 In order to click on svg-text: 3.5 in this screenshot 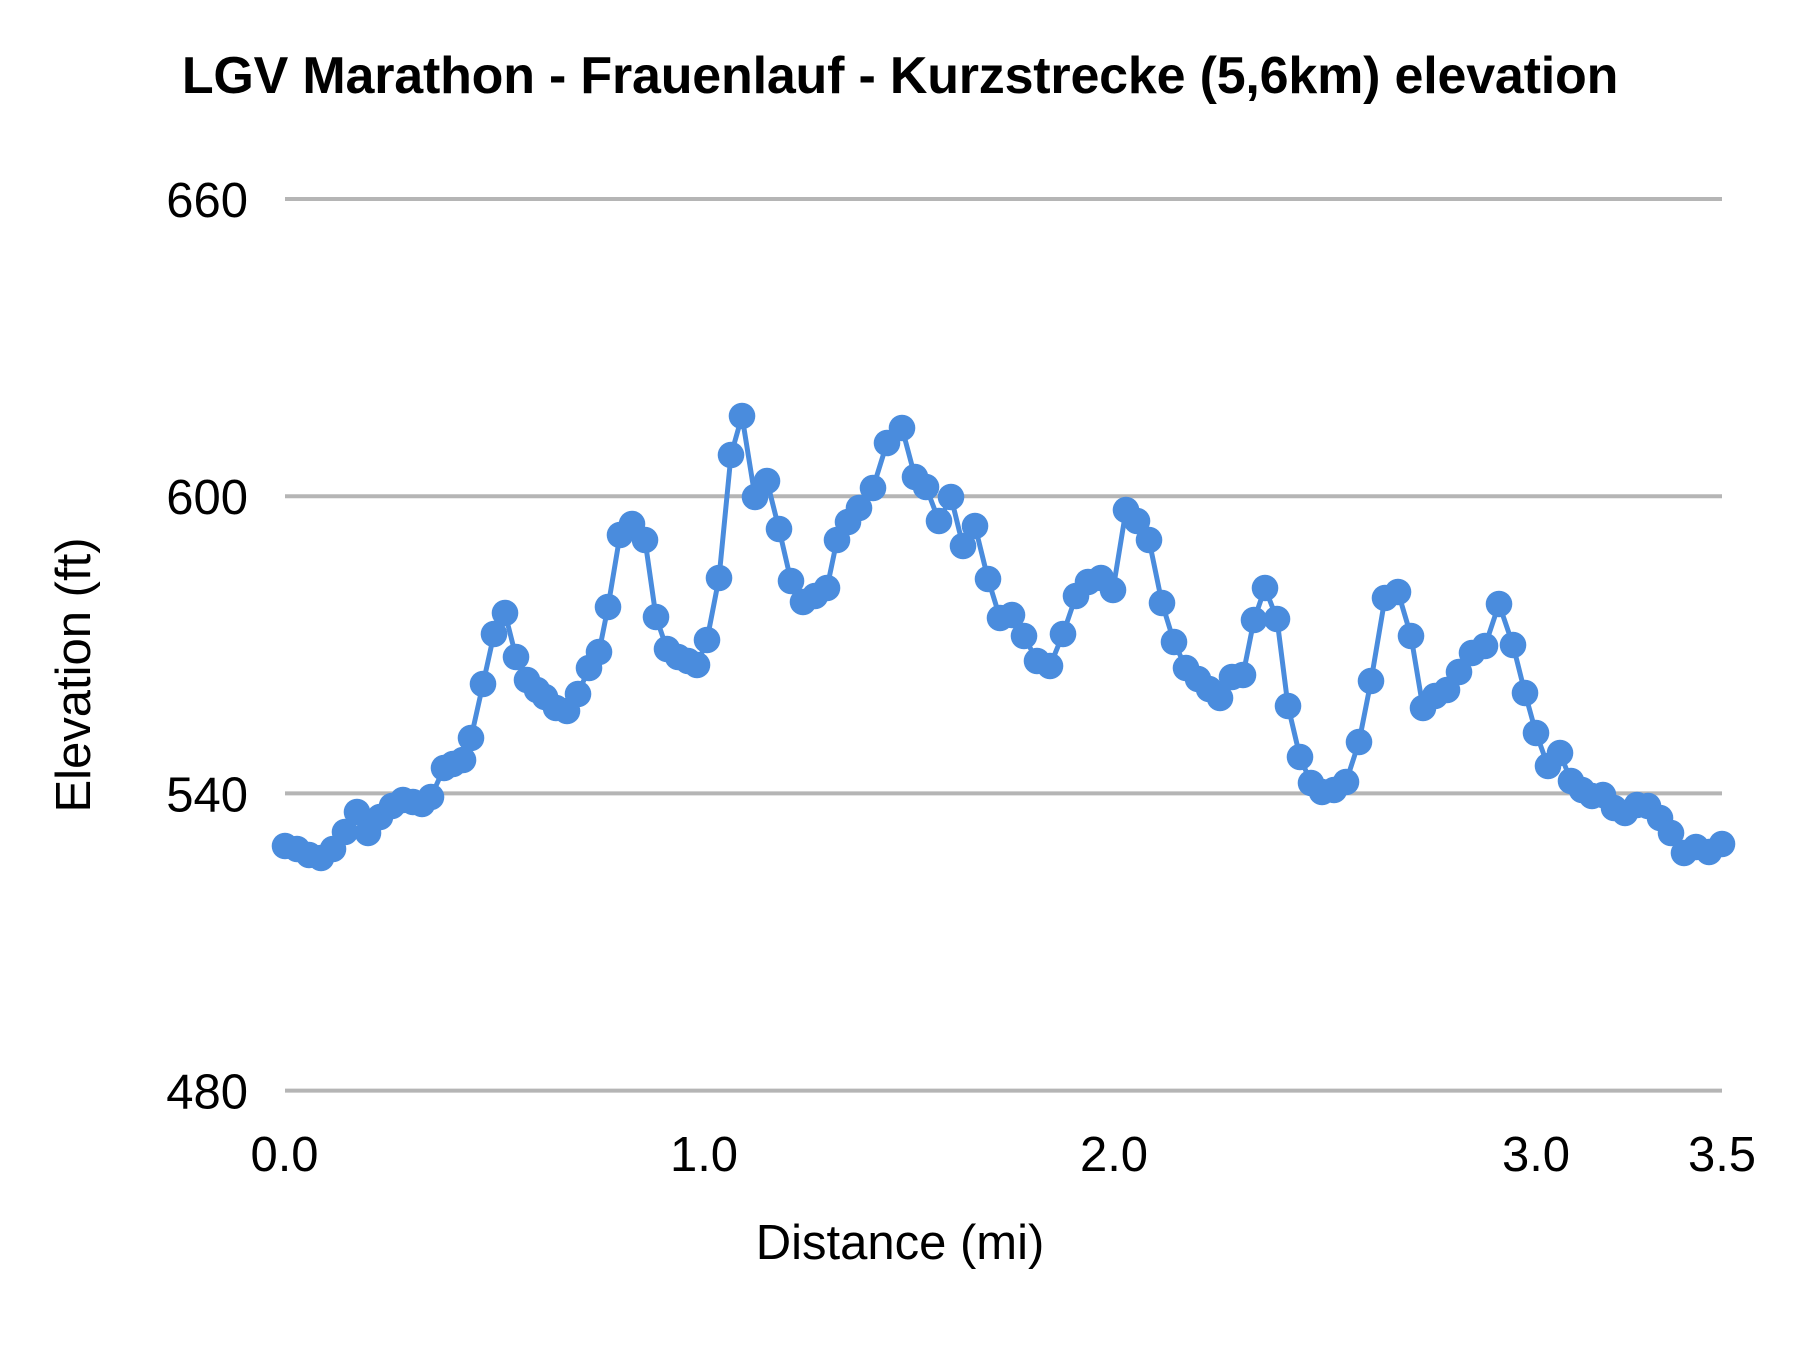, I will do `click(1722, 1155)`.